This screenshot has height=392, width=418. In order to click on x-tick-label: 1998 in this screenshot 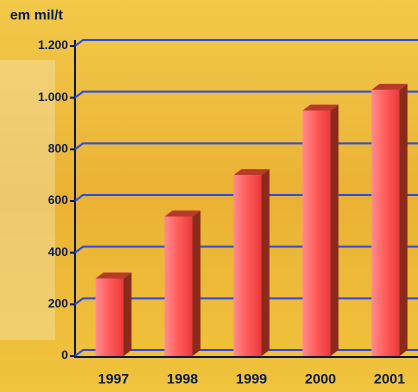, I will do `click(182, 379)`.